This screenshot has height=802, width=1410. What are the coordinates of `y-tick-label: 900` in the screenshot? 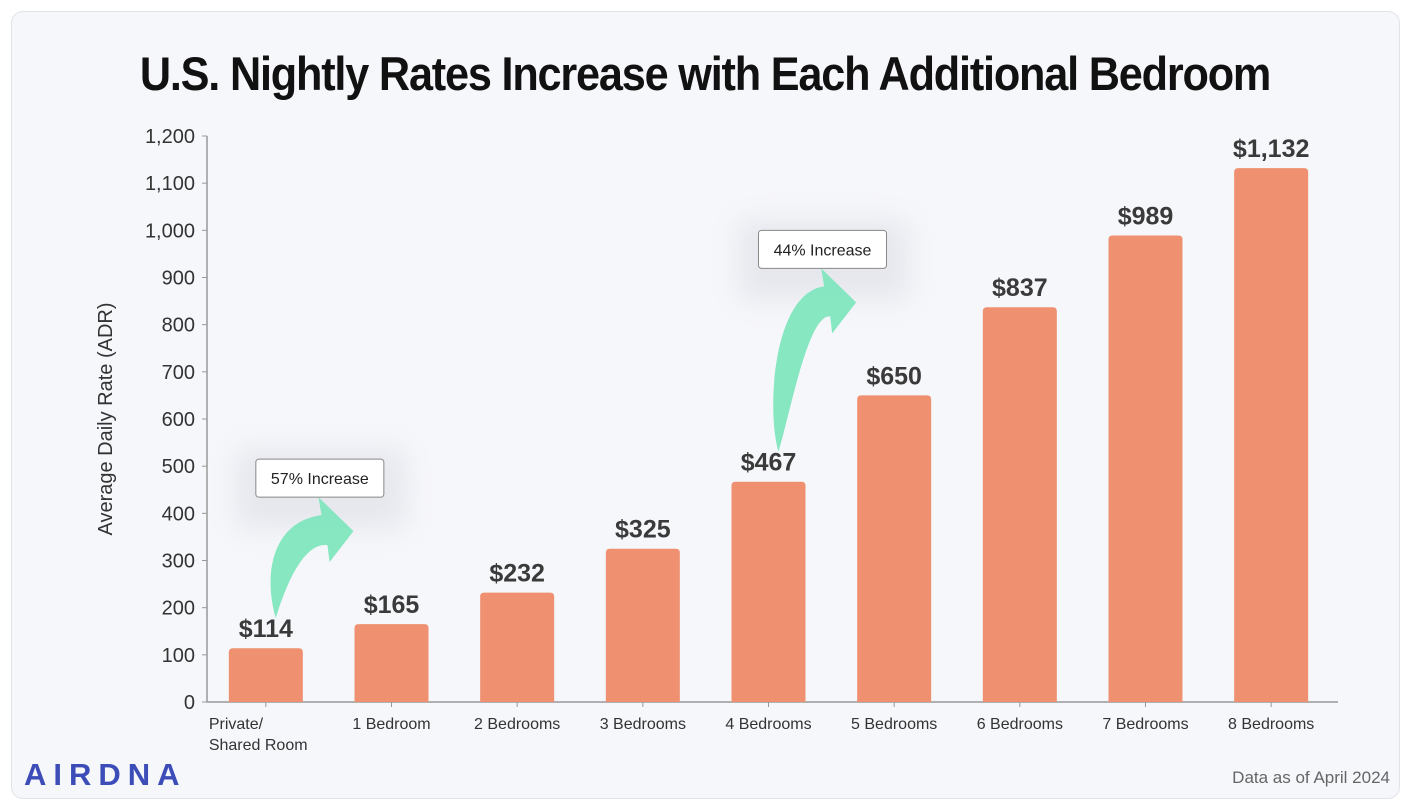 It's located at (178, 279).